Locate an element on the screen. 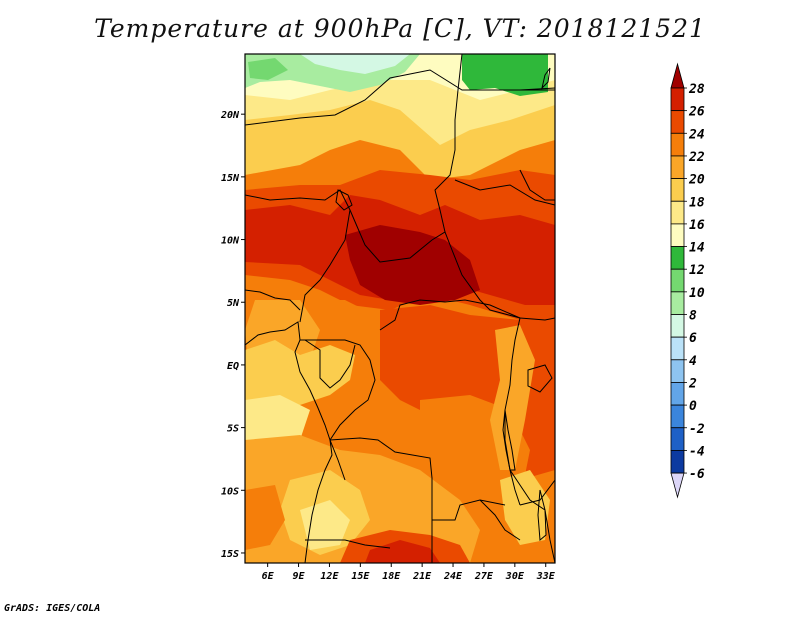 The height and width of the screenshot is (618, 800). lat-tick-label: 5S is located at coordinates (233, 429).